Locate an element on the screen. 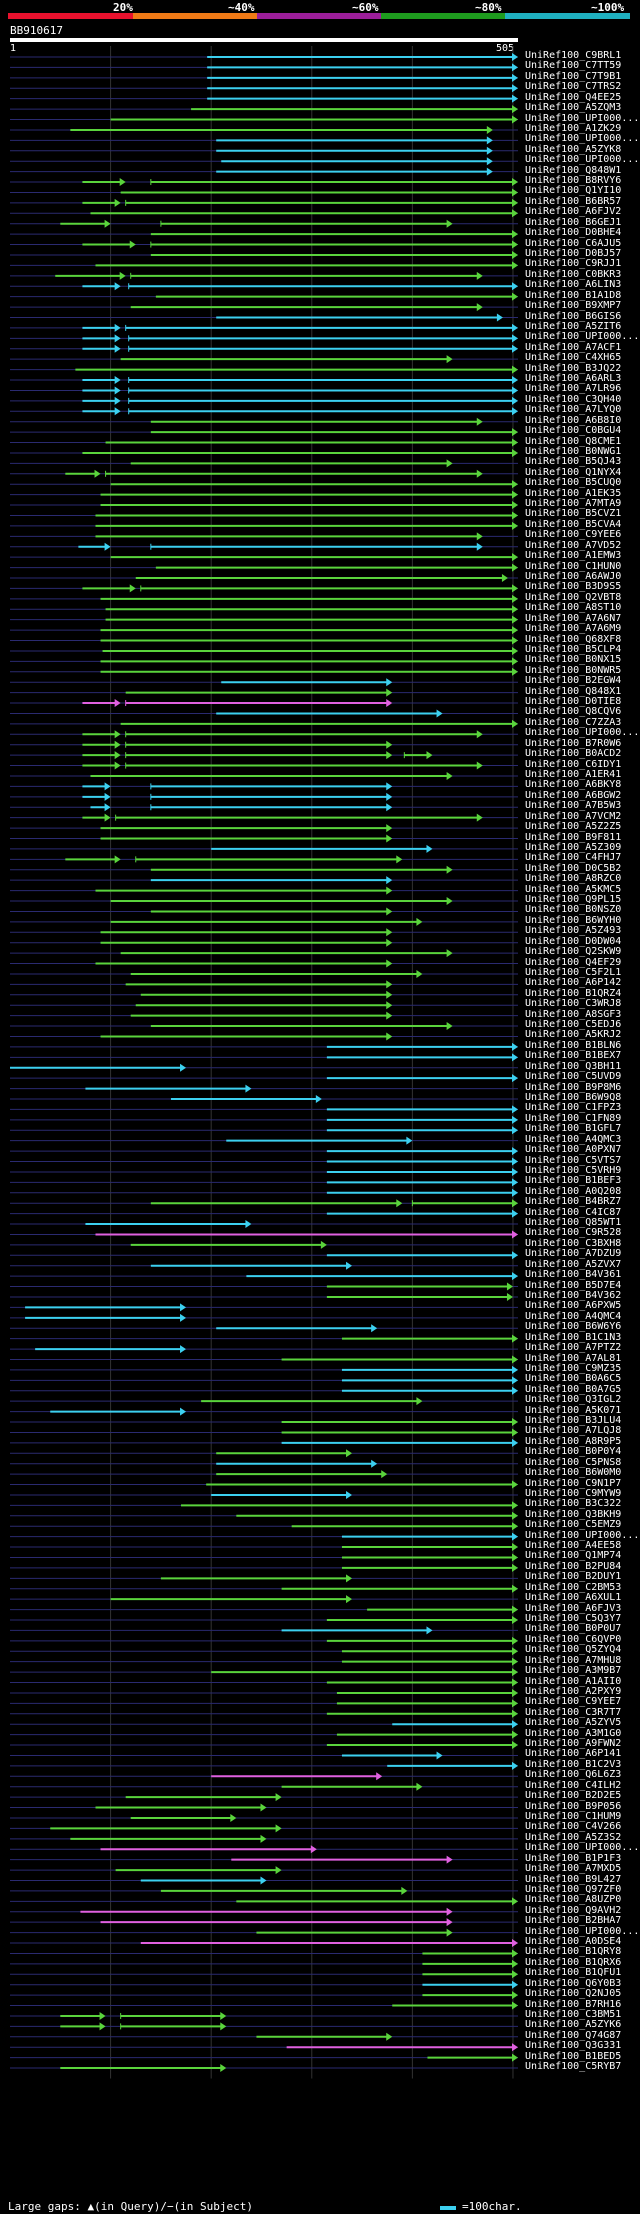 The height and width of the screenshot is (2214, 640). hit-label: UniRef100_A0PXN7 is located at coordinates (573, 1150).